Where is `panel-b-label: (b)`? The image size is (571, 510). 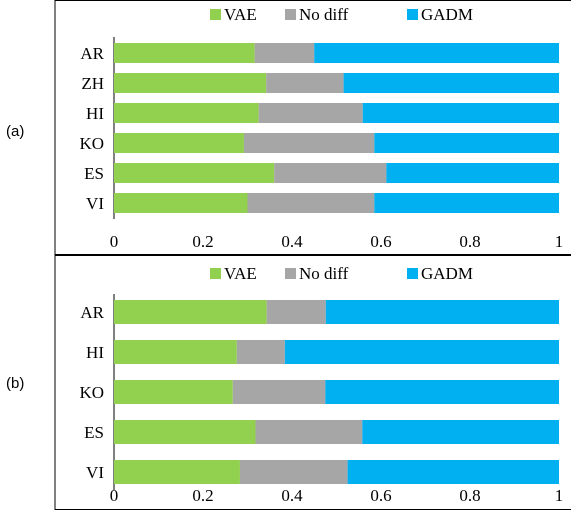
panel-b-label: (b) is located at coordinates (15, 383).